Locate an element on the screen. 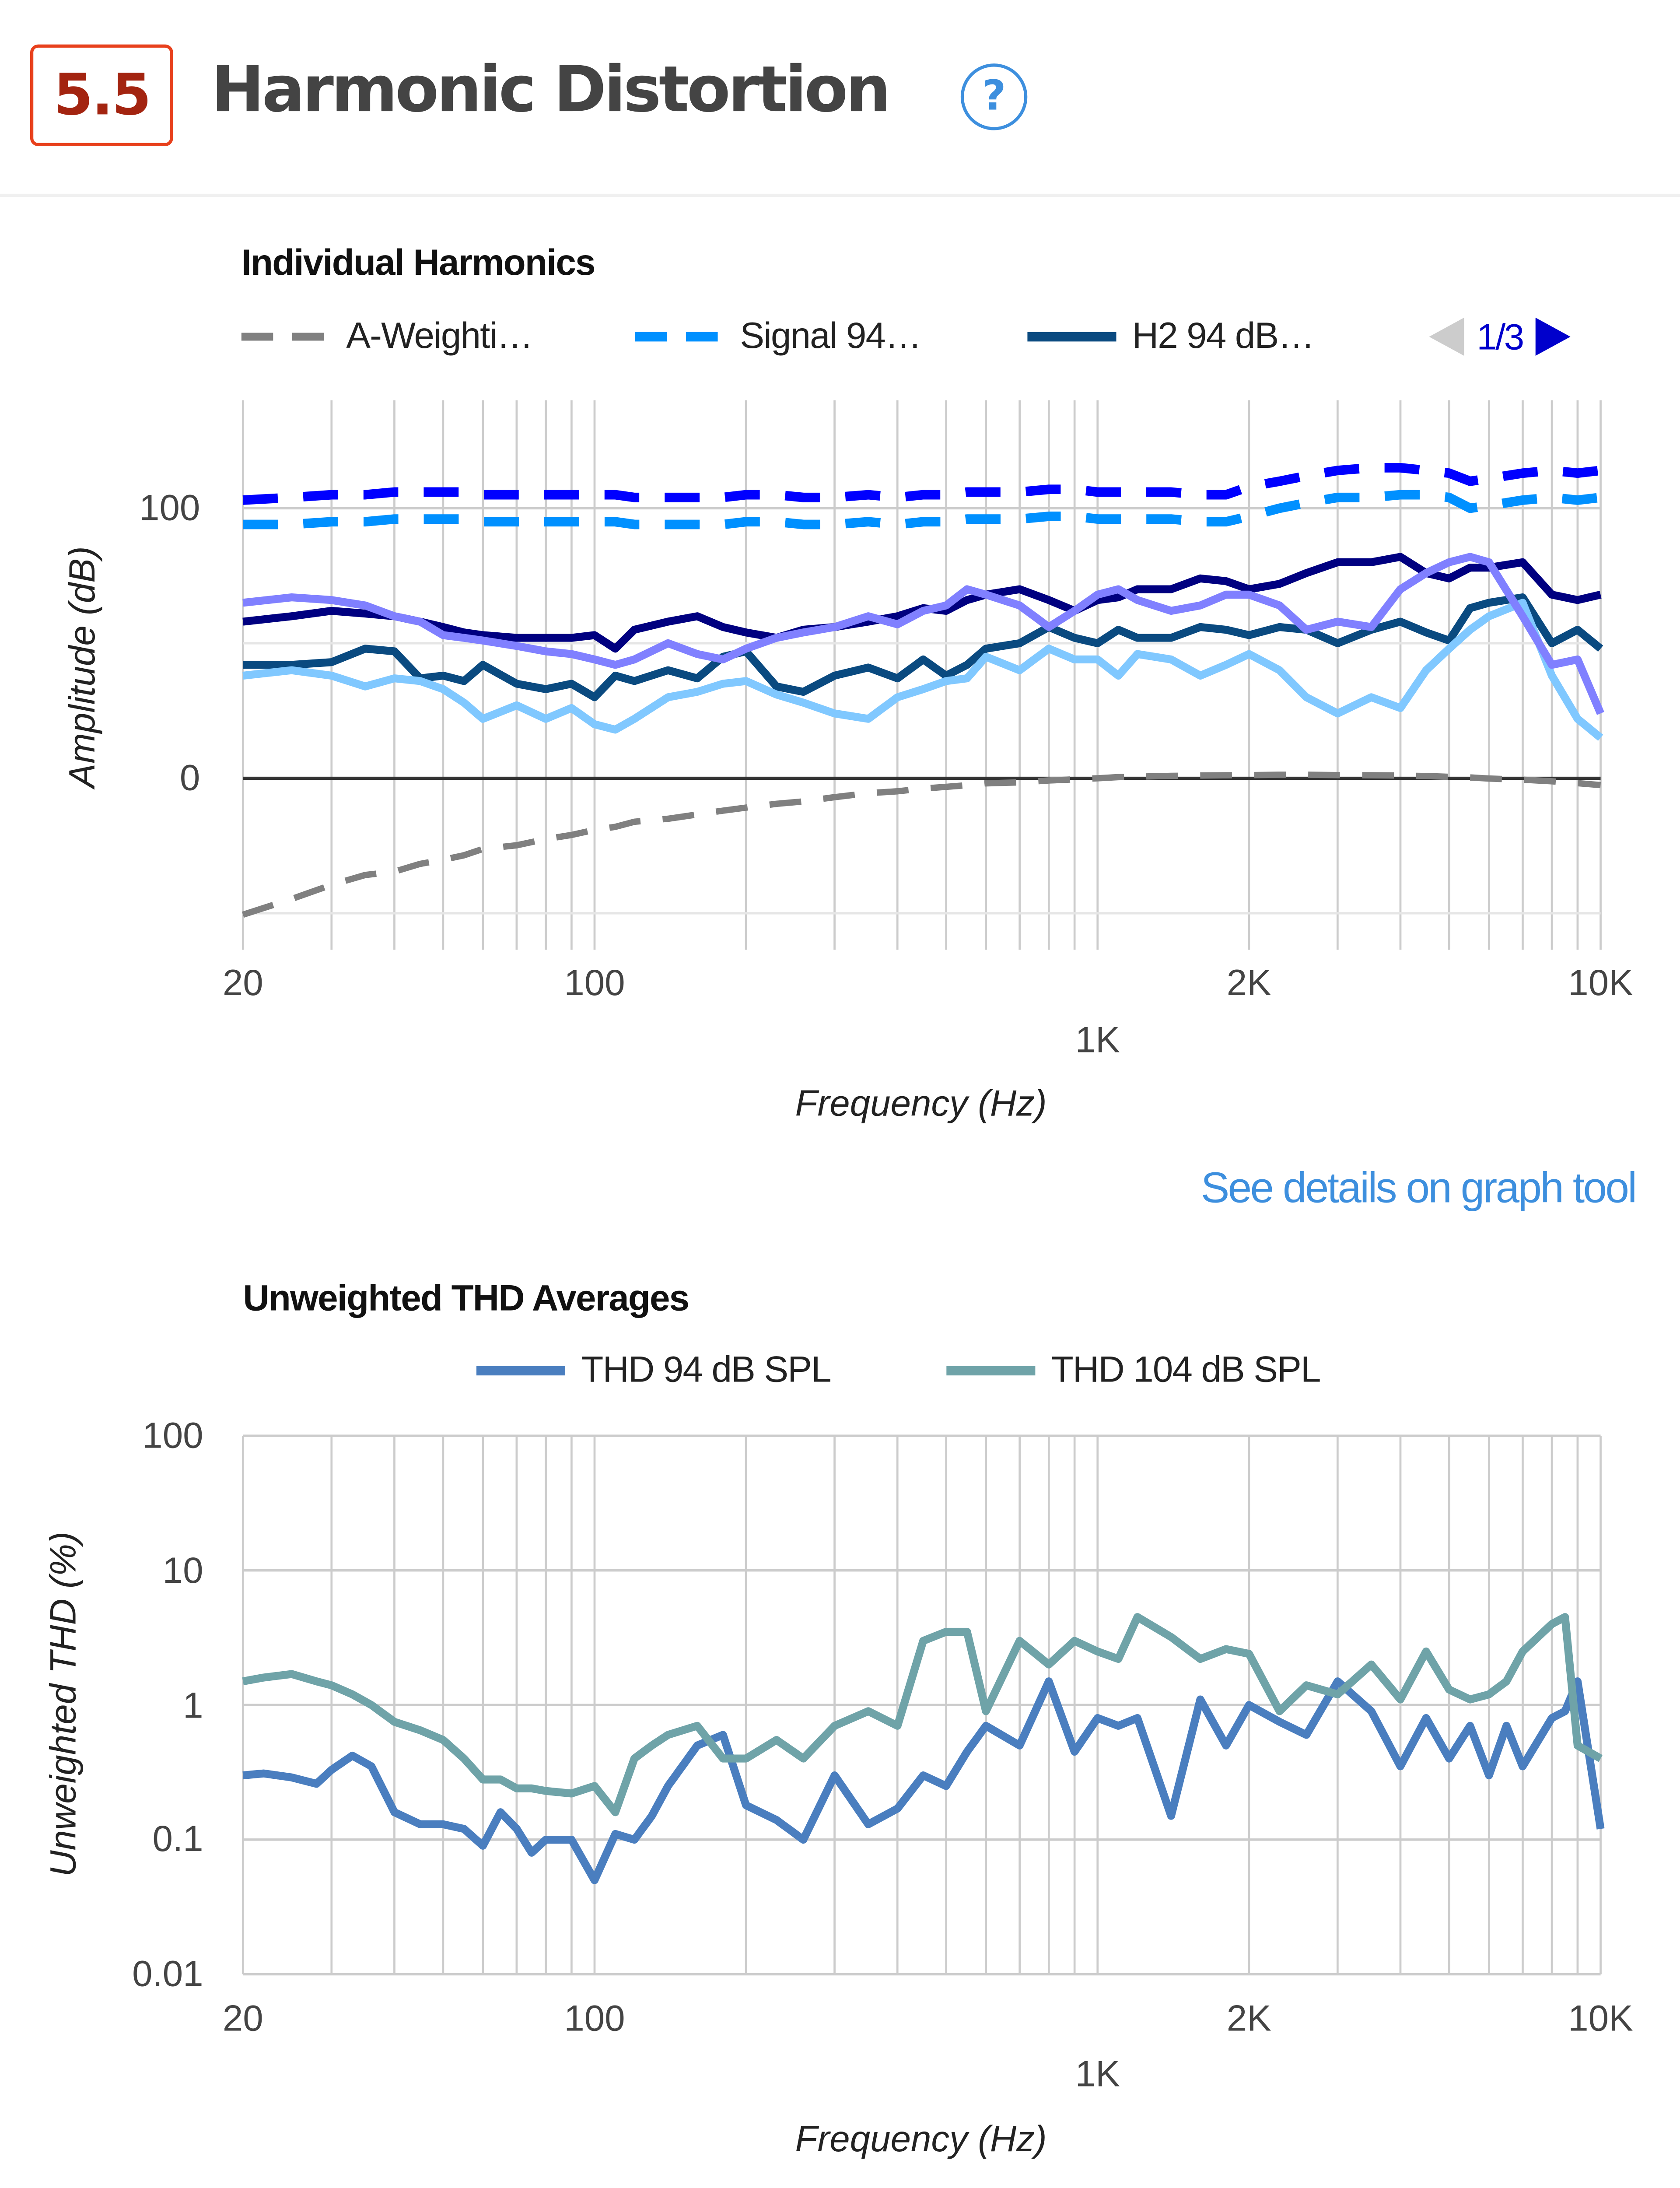 The height and width of the screenshot is (2188, 1680). legend-item-thd-94: THD 94 dB SPL is located at coordinates (654, 1369).